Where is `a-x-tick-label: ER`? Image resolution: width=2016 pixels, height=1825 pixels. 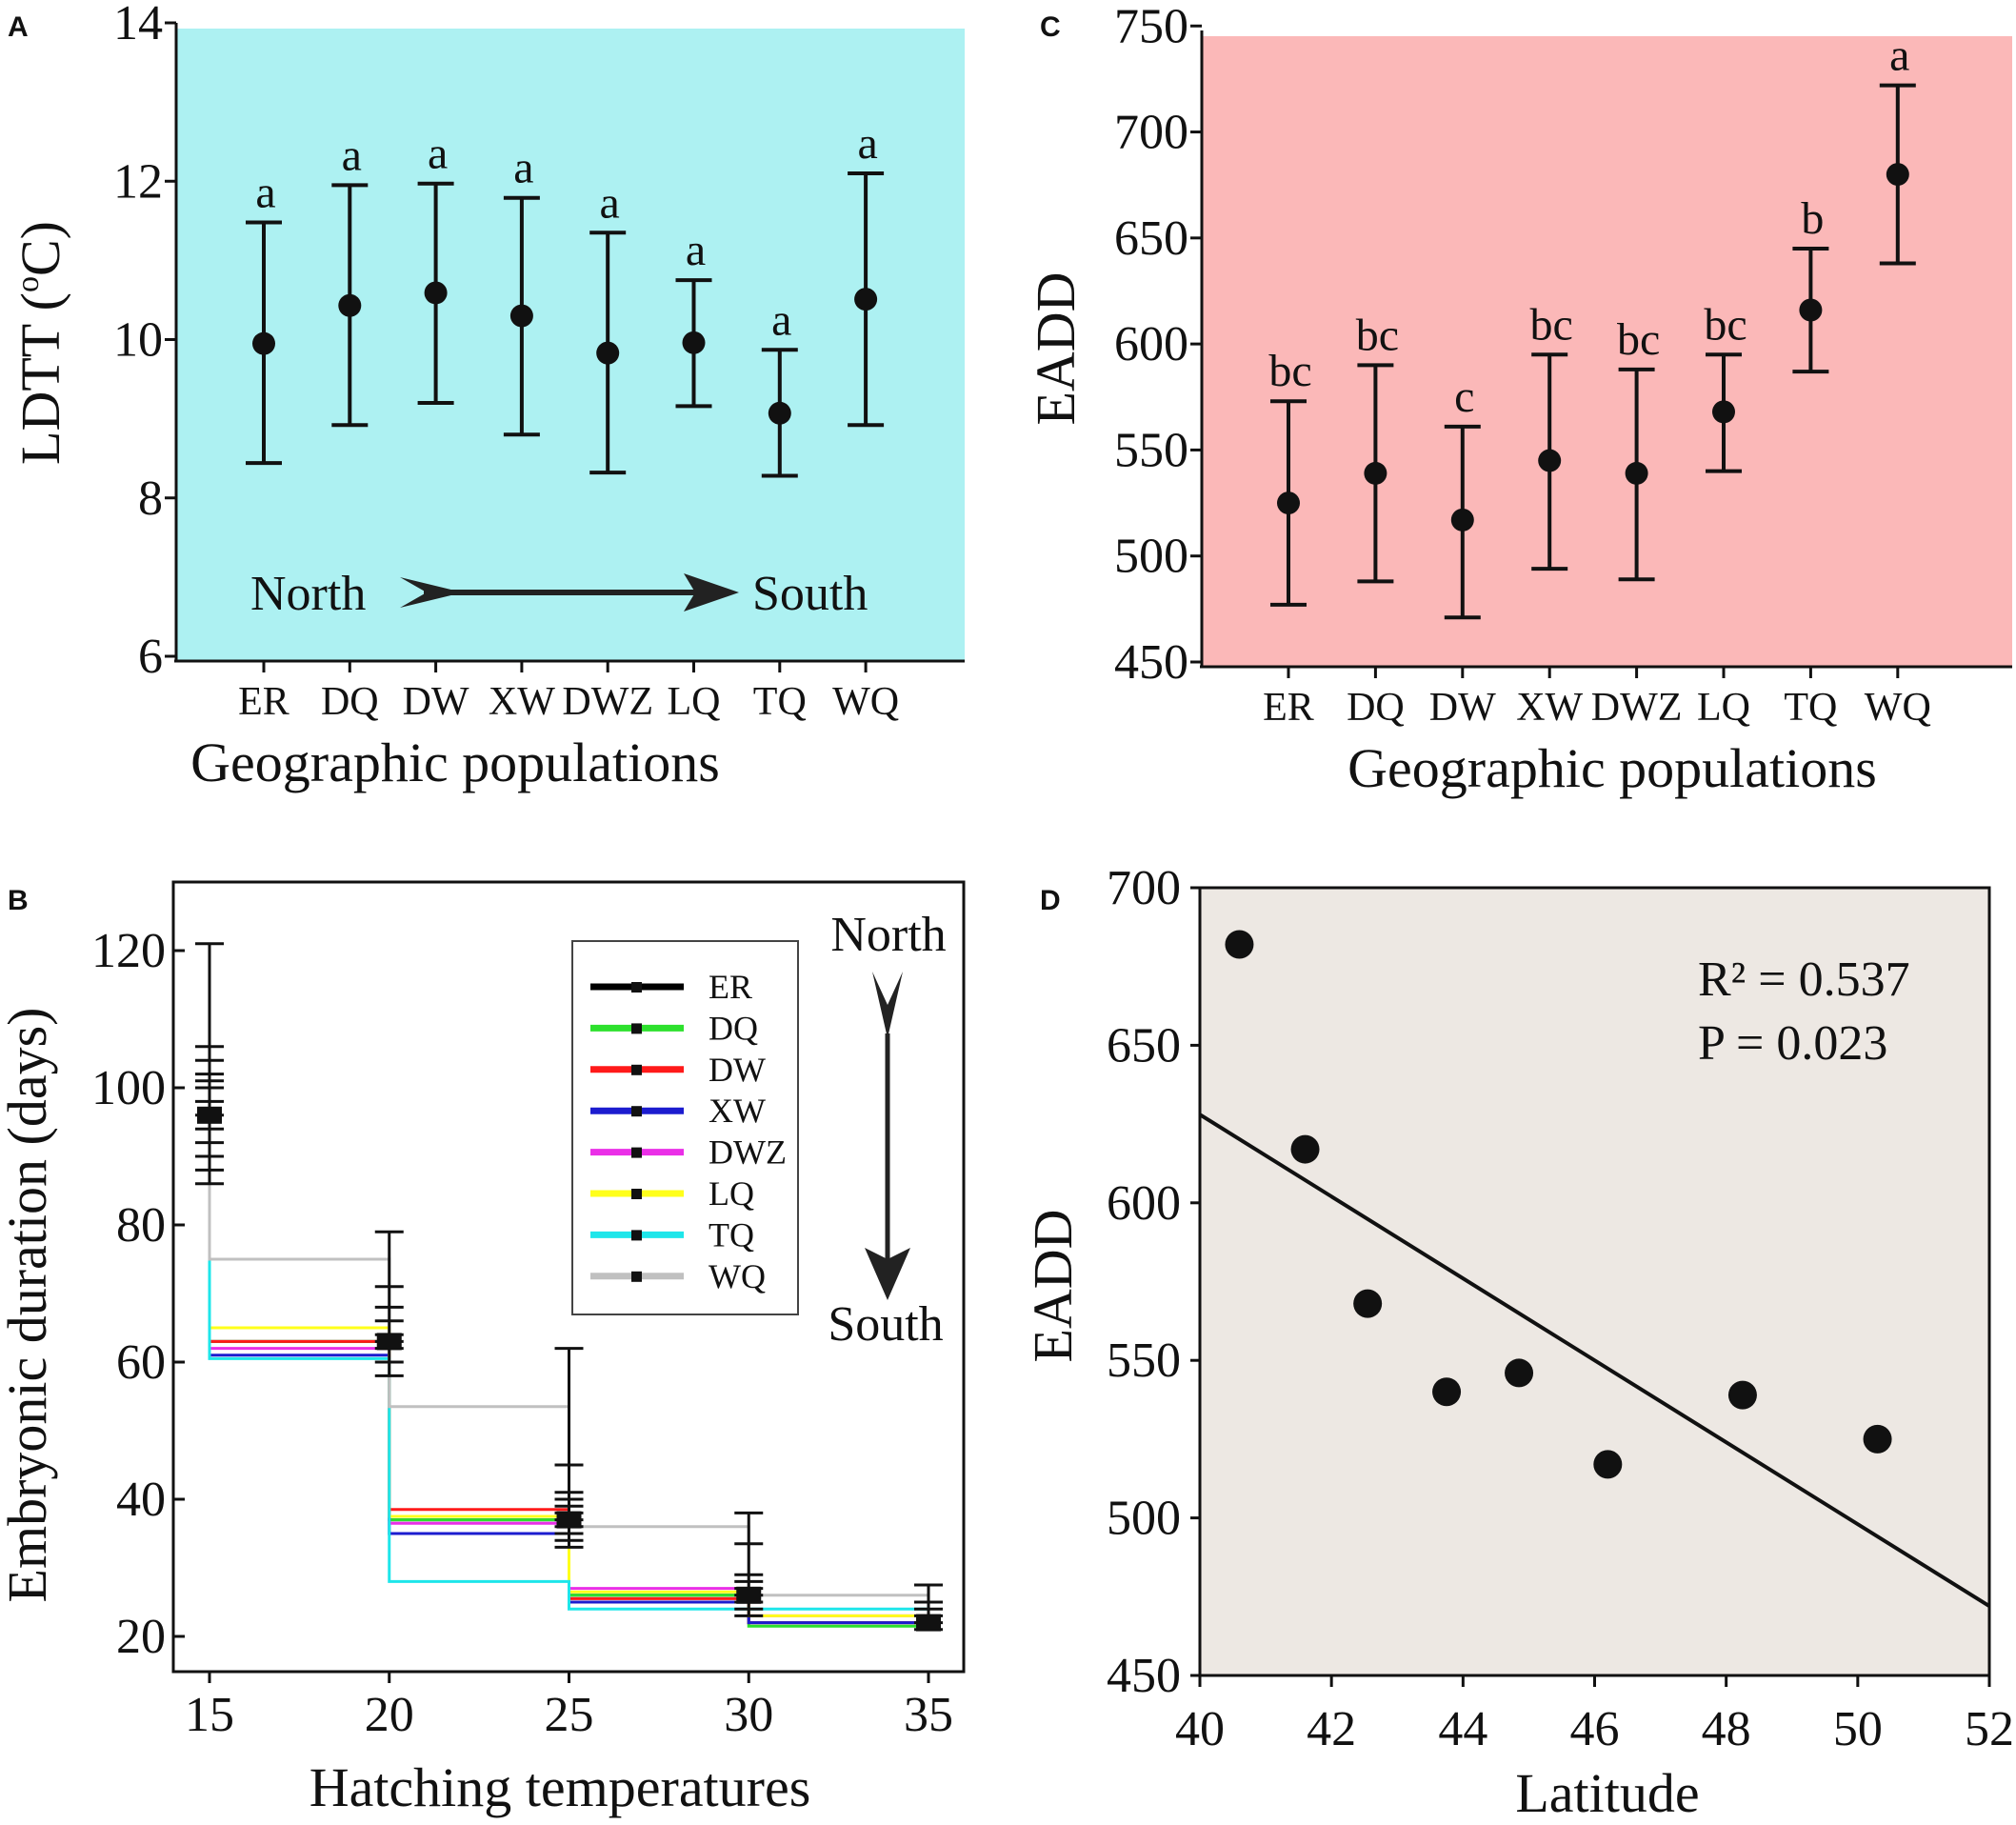 a-x-tick-label: ER is located at coordinates (263, 702).